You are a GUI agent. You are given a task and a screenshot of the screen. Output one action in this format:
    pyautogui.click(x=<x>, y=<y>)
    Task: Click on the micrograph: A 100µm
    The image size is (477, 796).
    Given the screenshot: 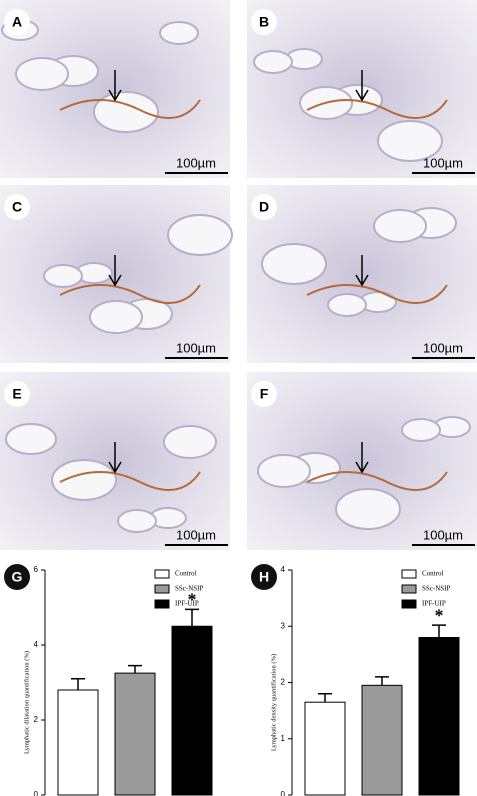 What is the action you would take?
    pyautogui.click(x=115, y=89)
    